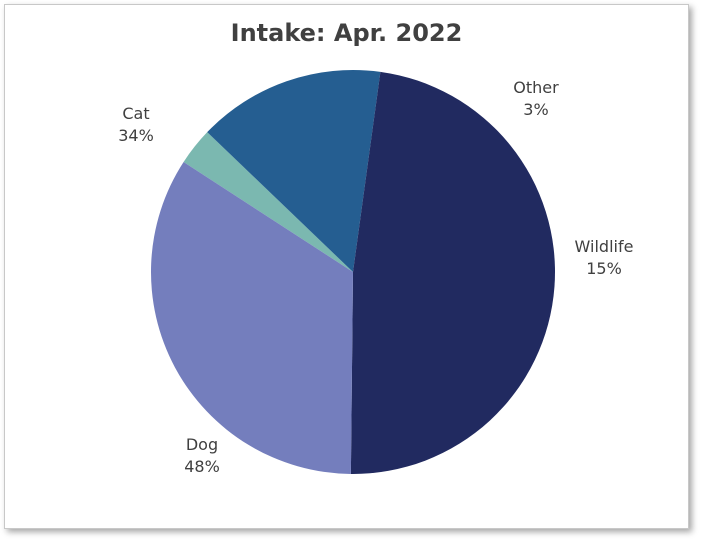 This screenshot has width=701, height=539. Describe the element at coordinates (135, 113) in the screenshot. I see `slice-label-cat: Cat` at that location.